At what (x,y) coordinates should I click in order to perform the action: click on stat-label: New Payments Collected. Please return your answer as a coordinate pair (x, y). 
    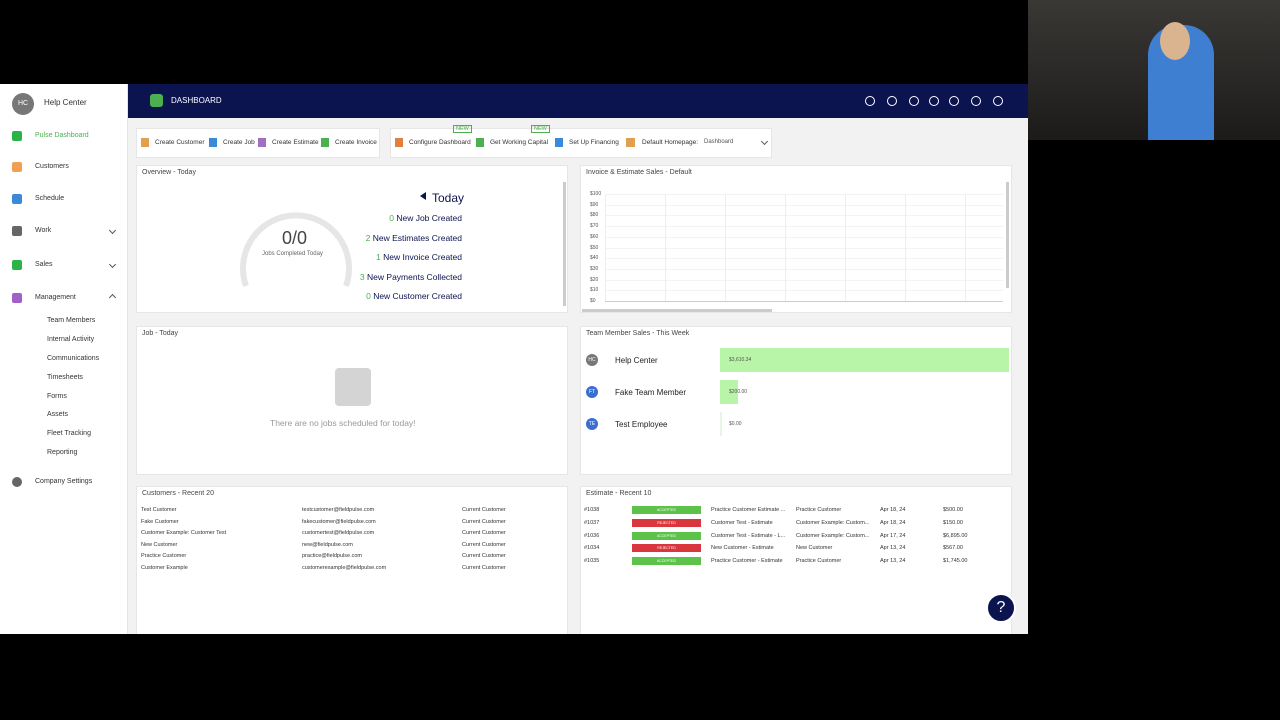
    Looking at the image, I should click on (414, 276).